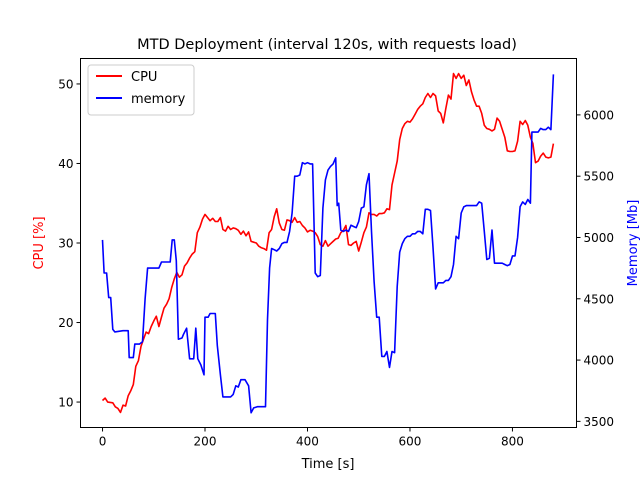  Describe the element at coordinates (595, 268) in the screenshot. I see `y-right-axis-ticks: 3500 4000 4500 5000 5500 6000` at that location.